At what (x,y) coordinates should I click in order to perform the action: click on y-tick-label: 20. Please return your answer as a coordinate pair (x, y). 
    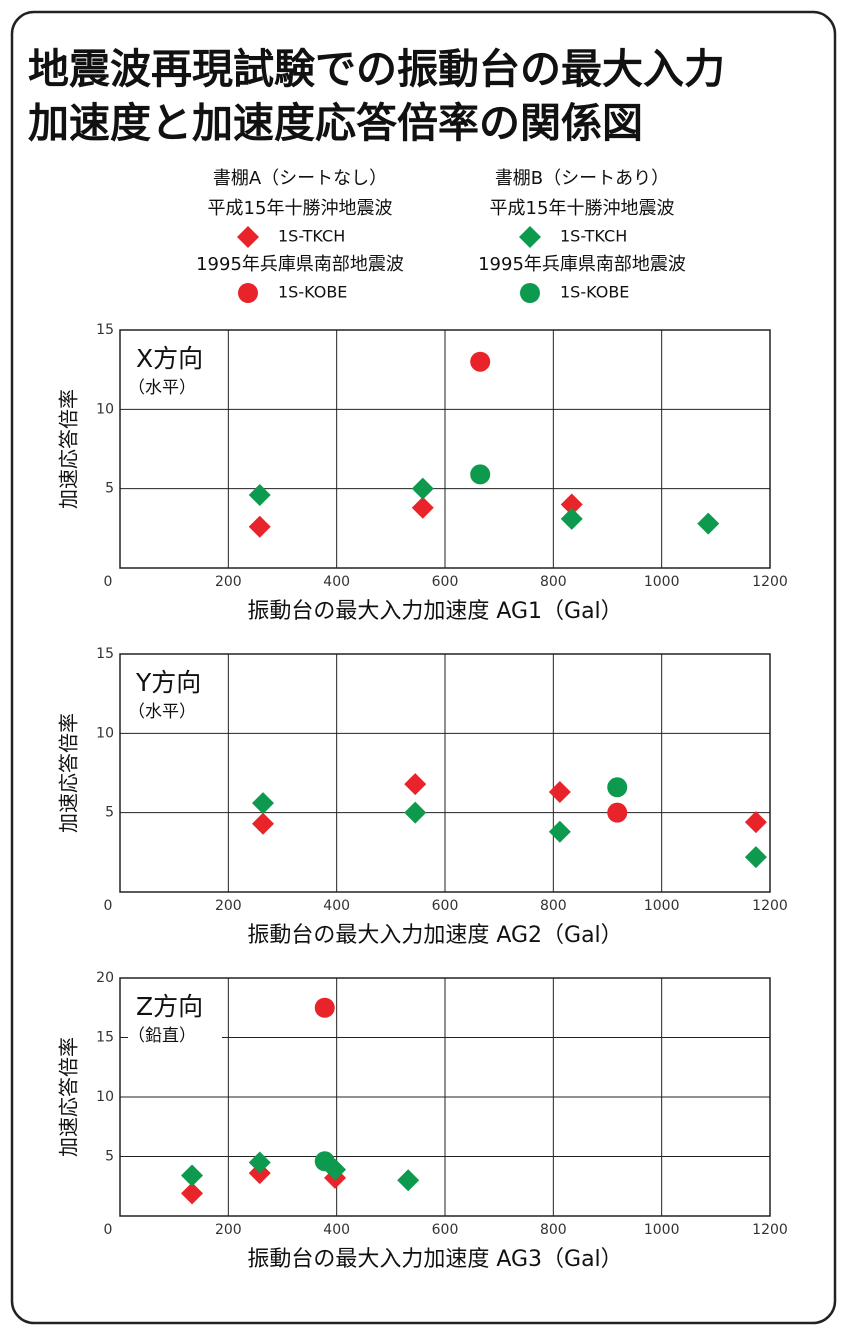
    Looking at the image, I should click on (105, 978).